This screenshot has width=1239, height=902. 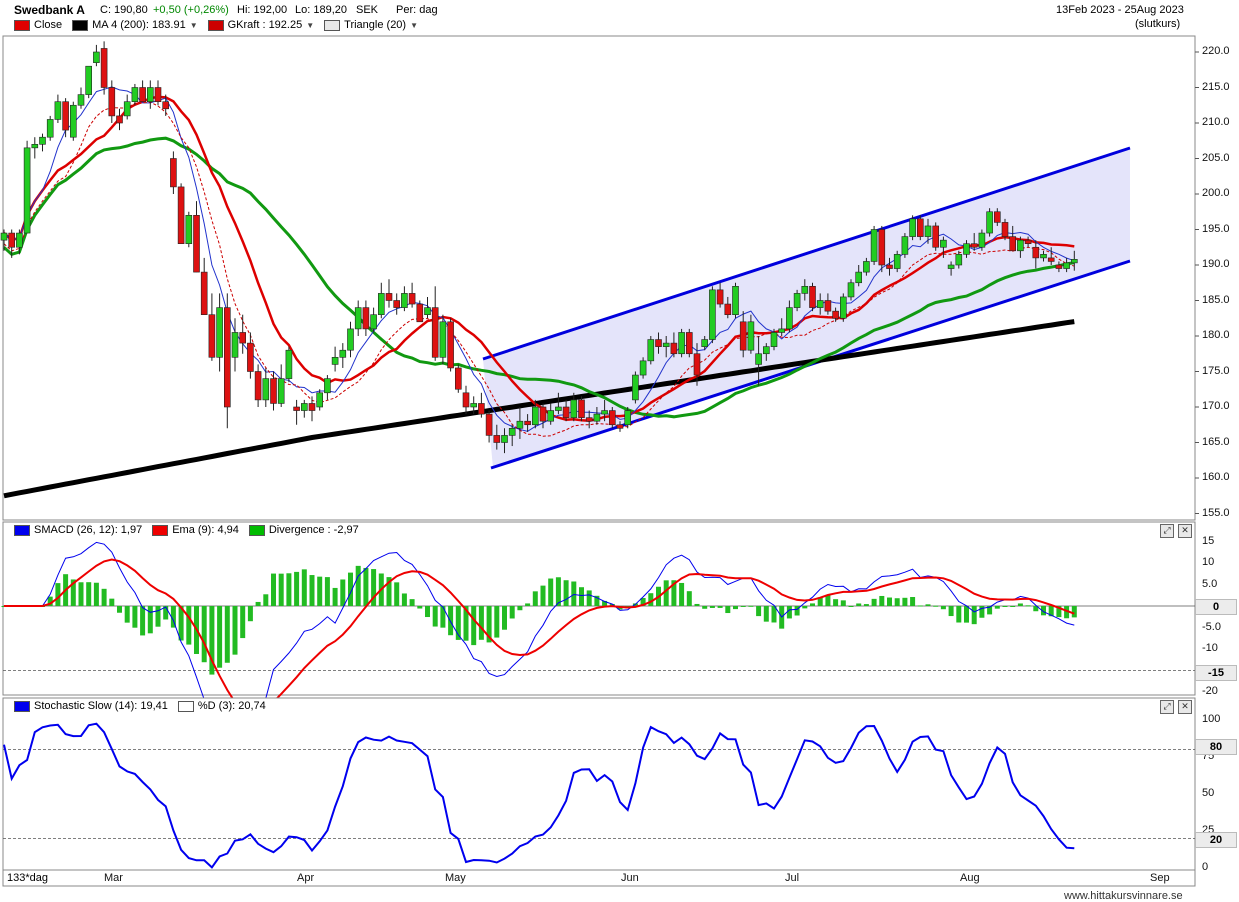 What do you see at coordinates (221, 706) in the screenshot?
I see `legend-percent-d: %D (3): 20,74` at bounding box center [221, 706].